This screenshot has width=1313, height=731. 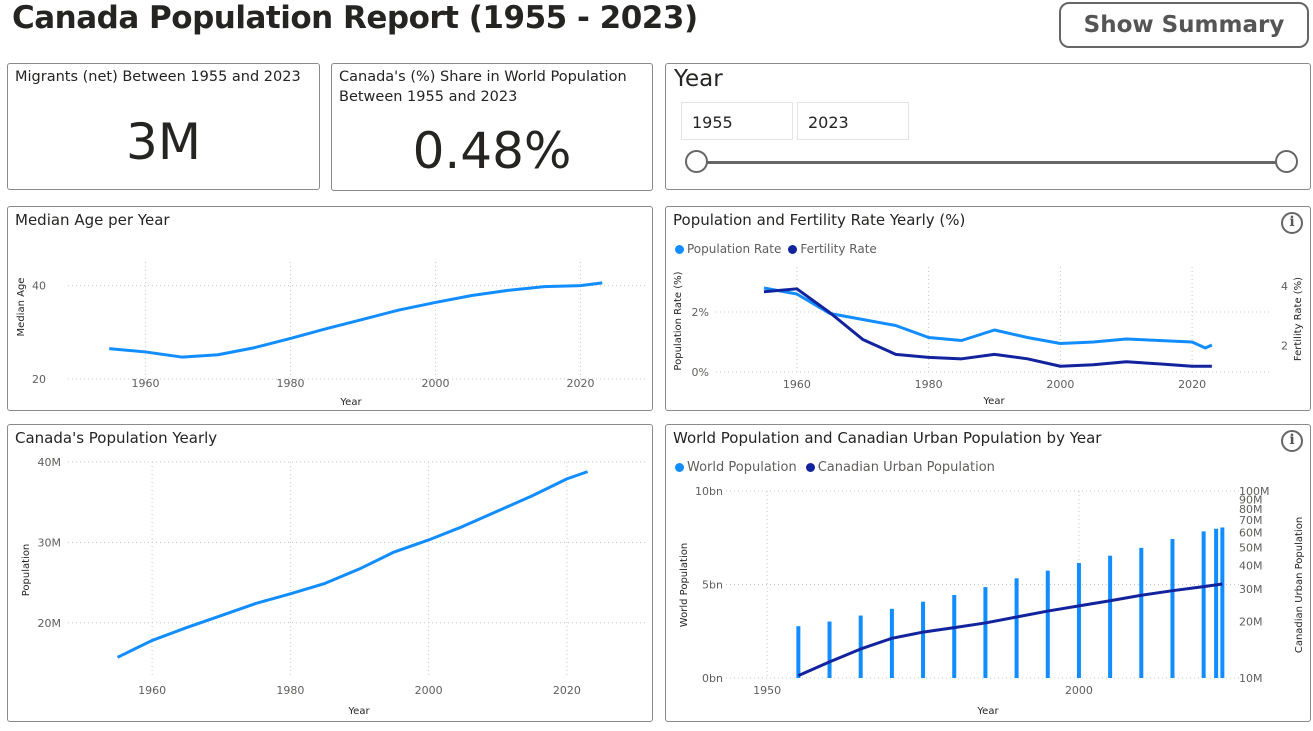 I want to click on y2-tick-label: 50M, so click(x=1251, y=547).